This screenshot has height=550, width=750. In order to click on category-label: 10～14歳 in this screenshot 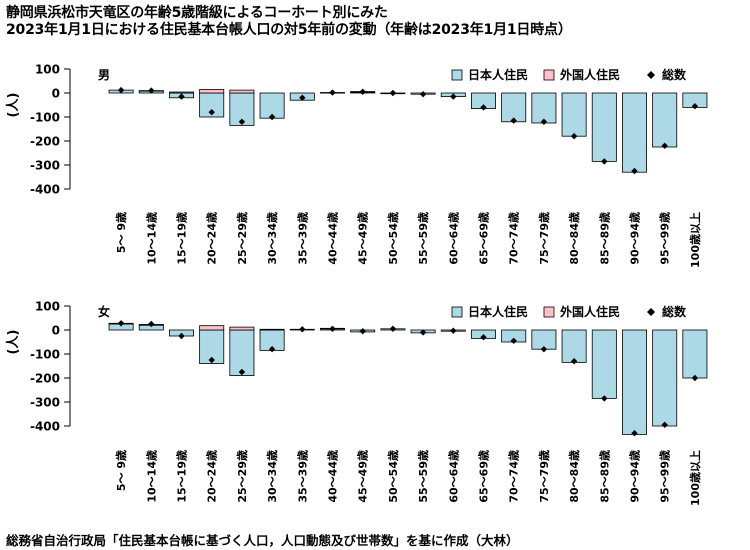, I will do `click(151, 476)`.